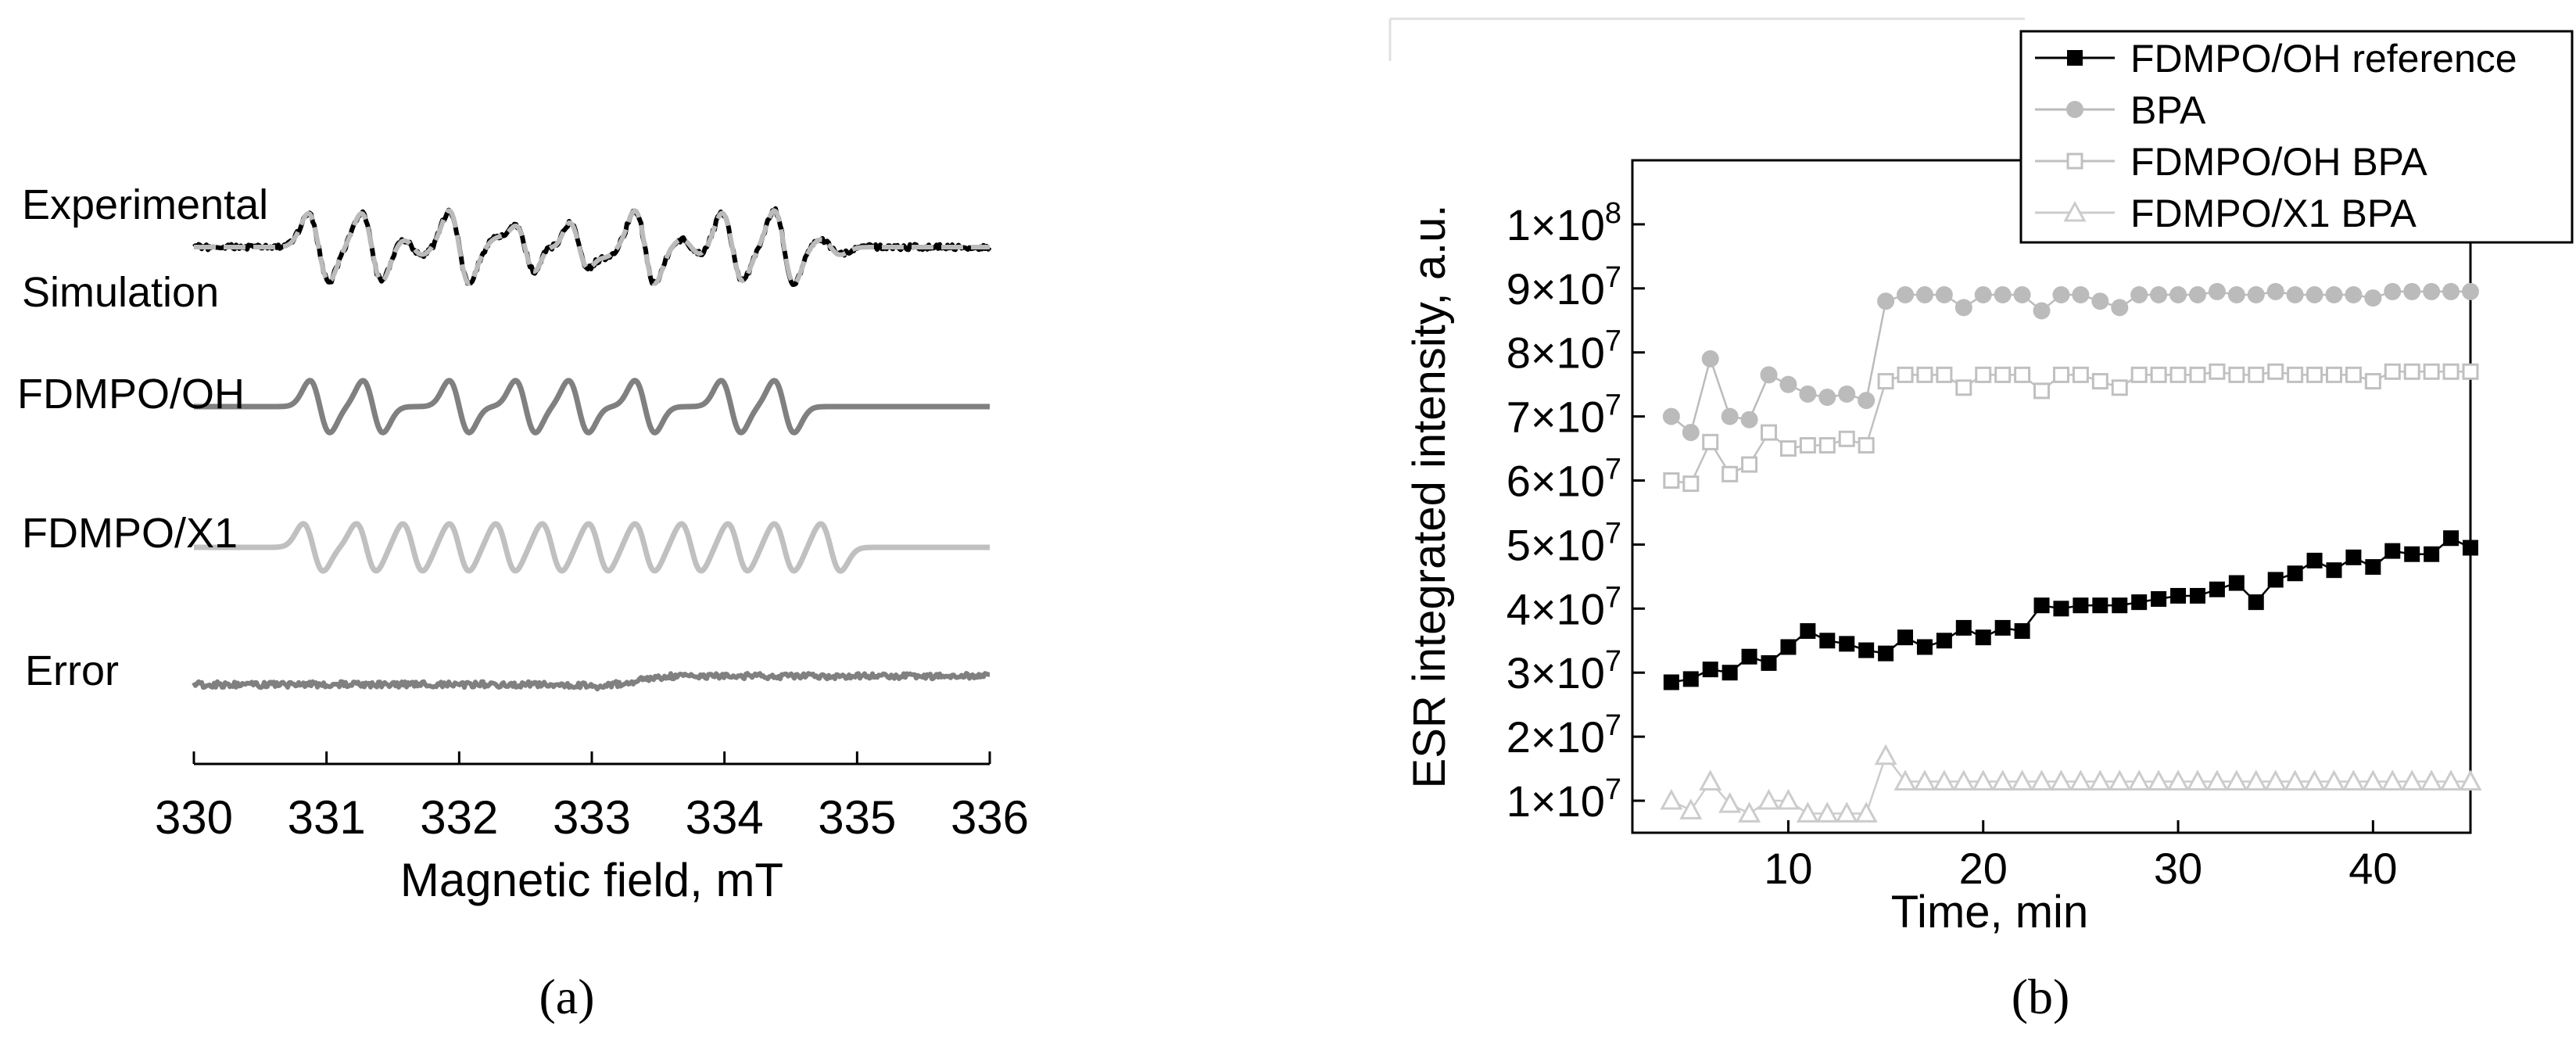 This screenshot has width=2576, height=1047. I want to click on y-tick-label: 3×10⁷, so click(1564, 671).